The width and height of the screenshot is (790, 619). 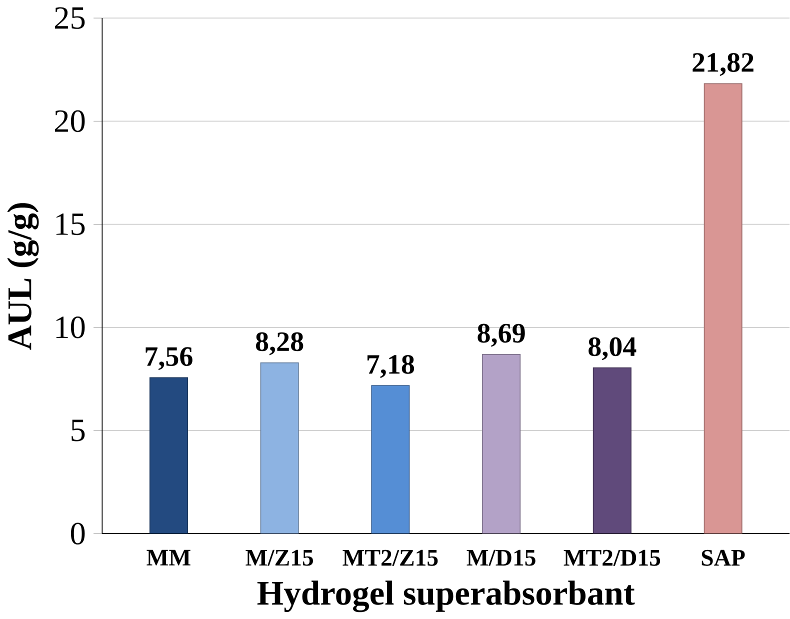 I want to click on y-tick-label: 20, so click(x=69, y=121).